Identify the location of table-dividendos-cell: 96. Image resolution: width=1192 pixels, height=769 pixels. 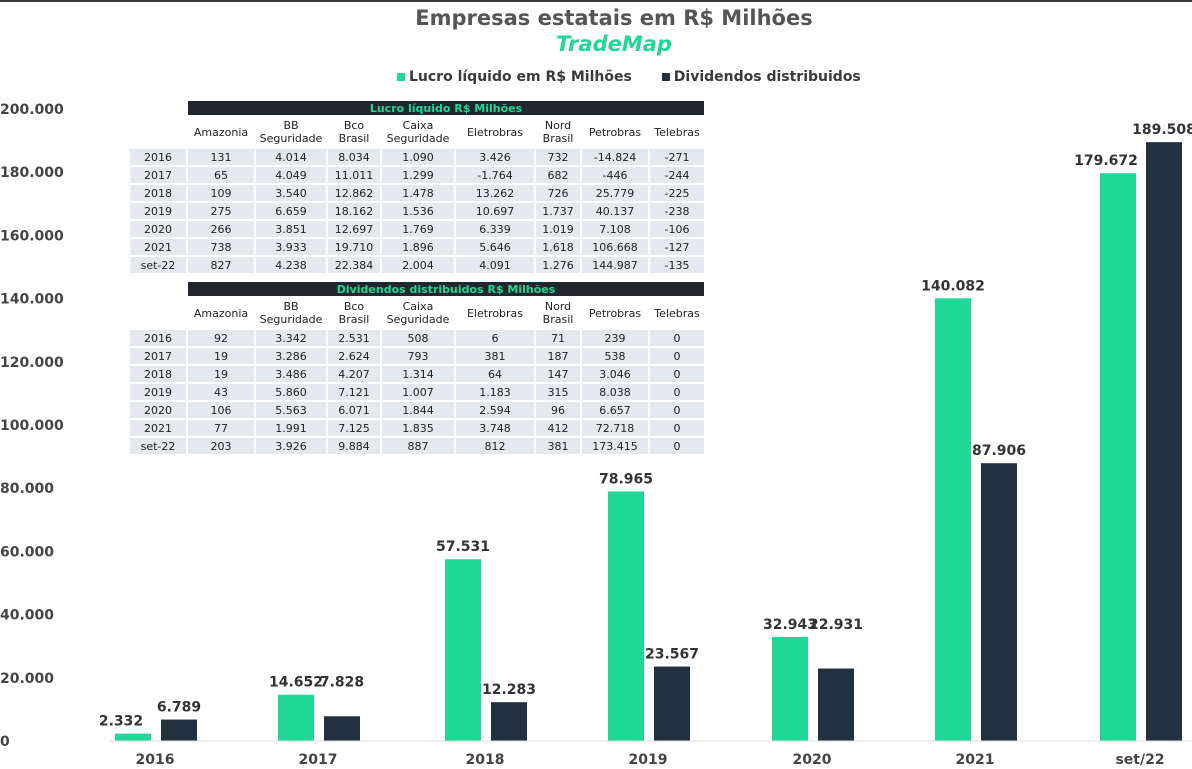
(558, 410).